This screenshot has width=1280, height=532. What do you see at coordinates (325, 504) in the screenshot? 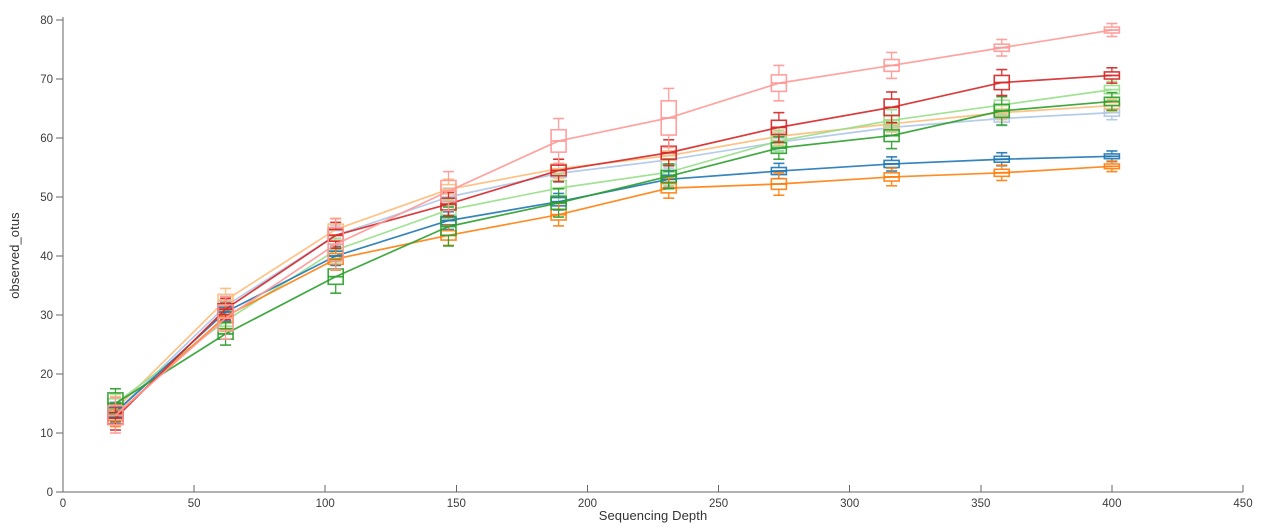
I see `x-tick-label: 100` at bounding box center [325, 504].